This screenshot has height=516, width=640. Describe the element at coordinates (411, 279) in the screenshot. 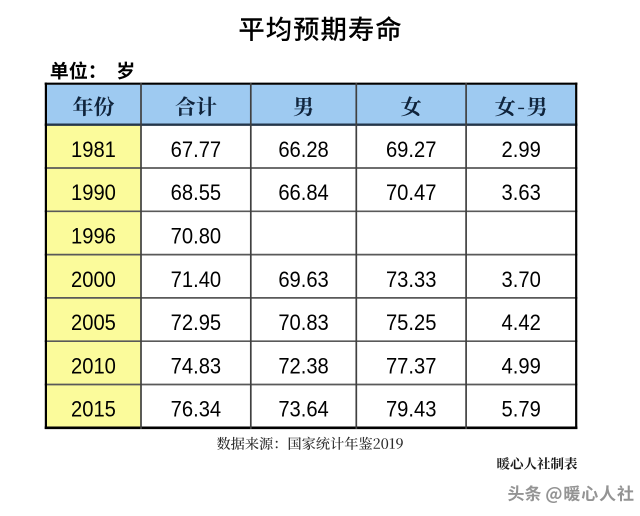

I see `svg-text: 73.33` at that location.